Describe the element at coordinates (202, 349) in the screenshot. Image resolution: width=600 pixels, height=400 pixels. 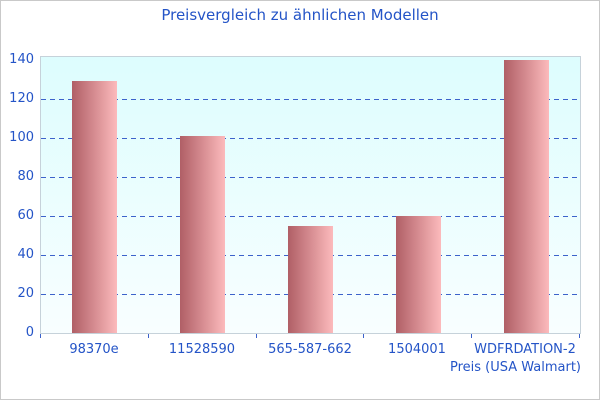
I see `x-category-label-11528590: 11528590` at that location.